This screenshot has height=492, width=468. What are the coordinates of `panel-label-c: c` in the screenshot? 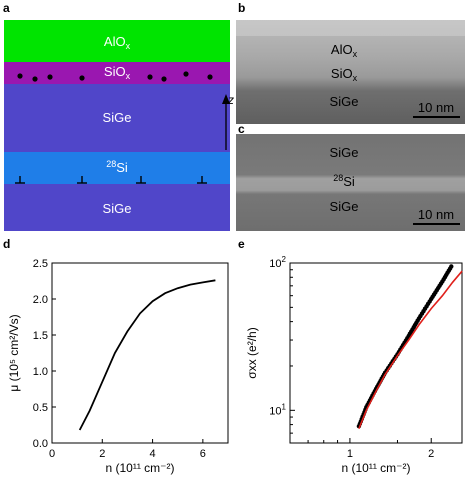 It's located at (241, 129).